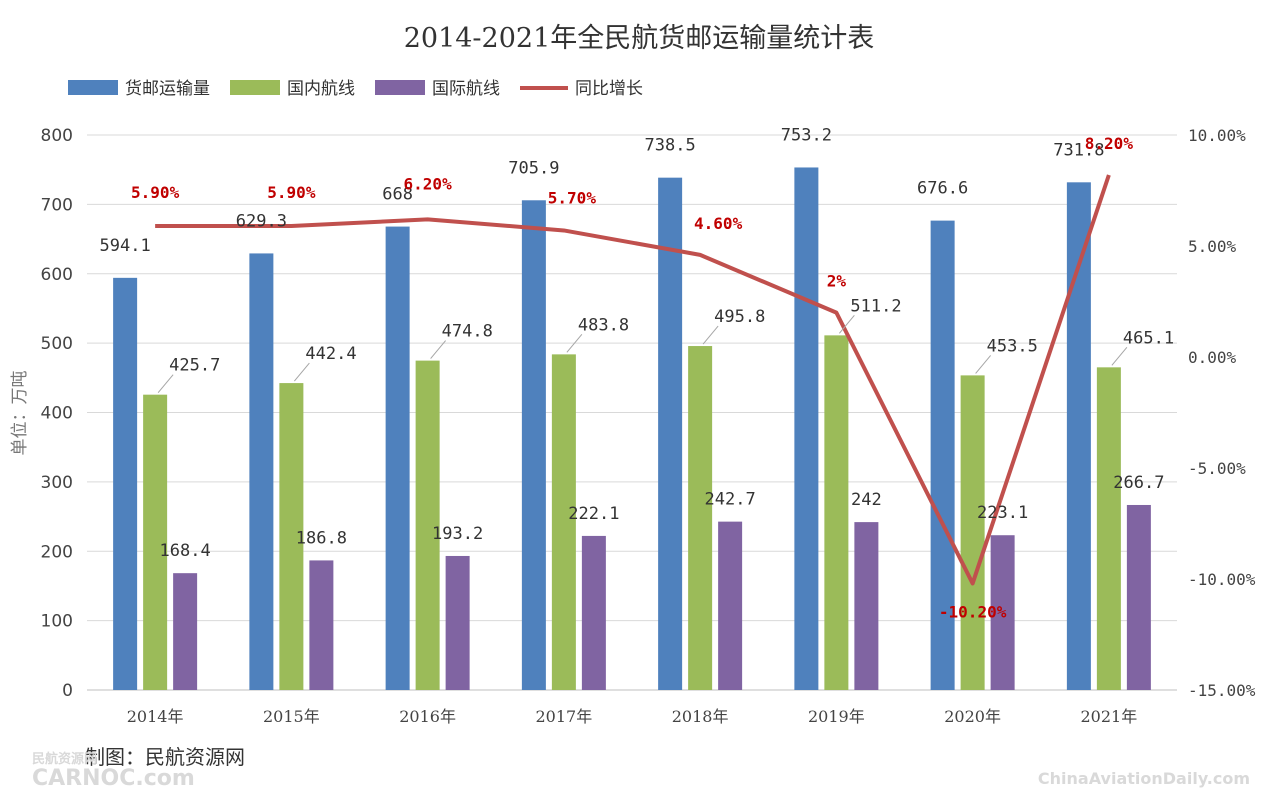 The width and height of the screenshot is (1279, 803). What do you see at coordinates (57, 414) in the screenshot?
I see `y-left-tick-label: 400` at bounding box center [57, 414].